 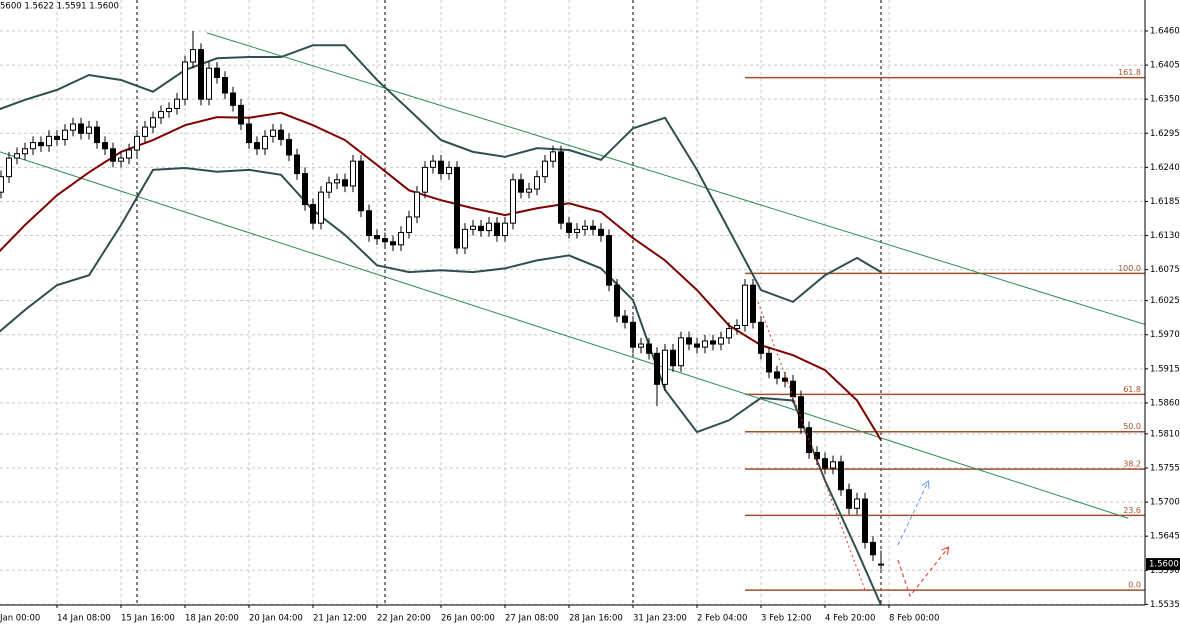 What do you see at coordinates (1129, 268) in the screenshot?
I see `fib-label: 100.0` at bounding box center [1129, 268].